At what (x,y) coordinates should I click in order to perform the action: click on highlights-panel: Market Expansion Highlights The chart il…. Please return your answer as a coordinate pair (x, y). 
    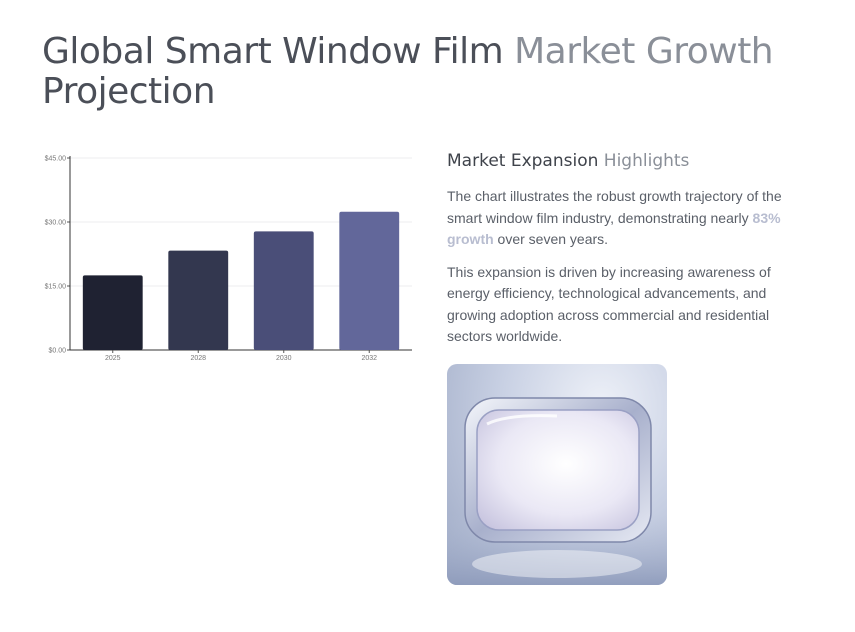
    Looking at the image, I should click on (627, 254).